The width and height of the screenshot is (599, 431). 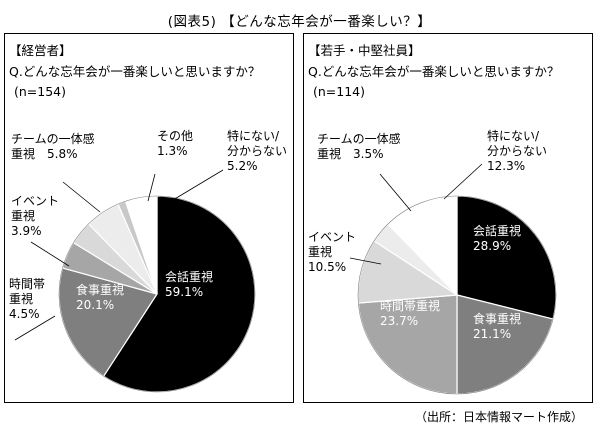 What do you see at coordinates (189, 284) in the screenshot?
I see `slice-label-conversation: 会話重視 59.1%` at bounding box center [189, 284].